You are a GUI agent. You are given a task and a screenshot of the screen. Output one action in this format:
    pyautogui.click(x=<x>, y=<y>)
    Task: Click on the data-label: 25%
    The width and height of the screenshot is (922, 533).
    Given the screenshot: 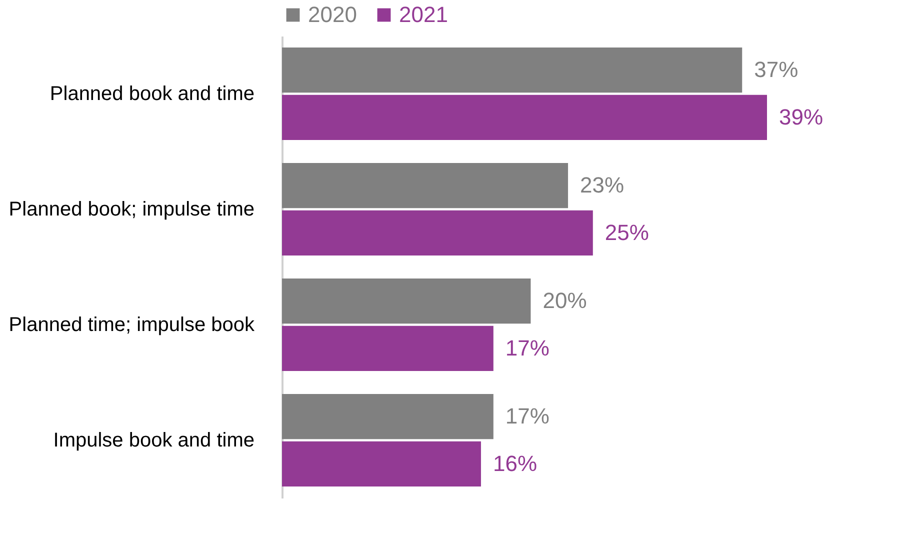 What is the action you would take?
    pyautogui.click(x=626, y=232)
    